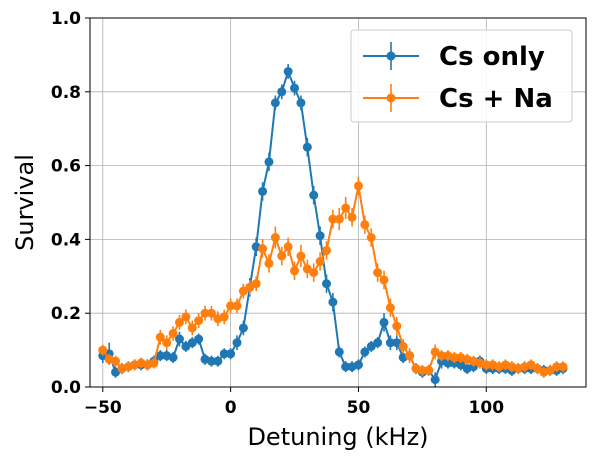 This screenshot has width=599, height=460. What do you see at coordinates (66, 388) in the screenshot?
I see `y-tick-label: 0.0` at bounding box center [66, 388].